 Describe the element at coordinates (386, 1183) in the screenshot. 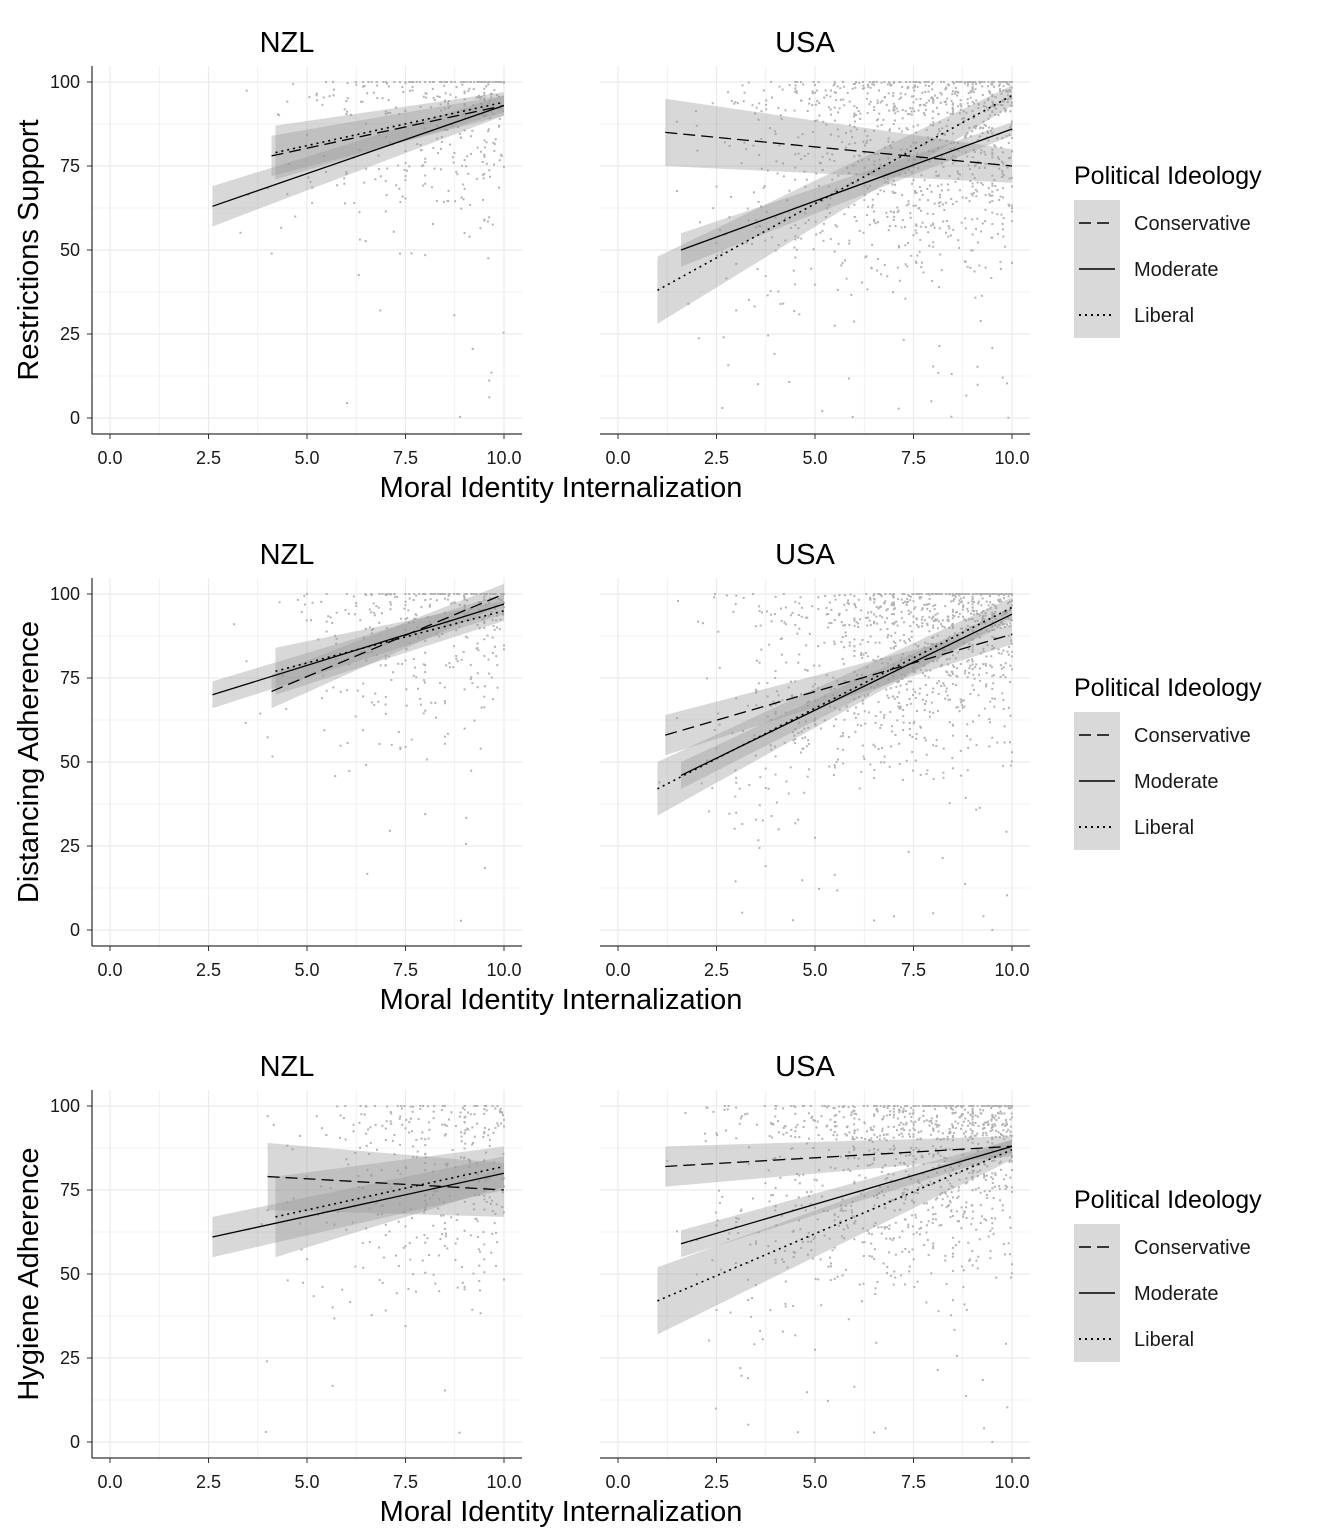

I see `fit-line-conservative` at that location.